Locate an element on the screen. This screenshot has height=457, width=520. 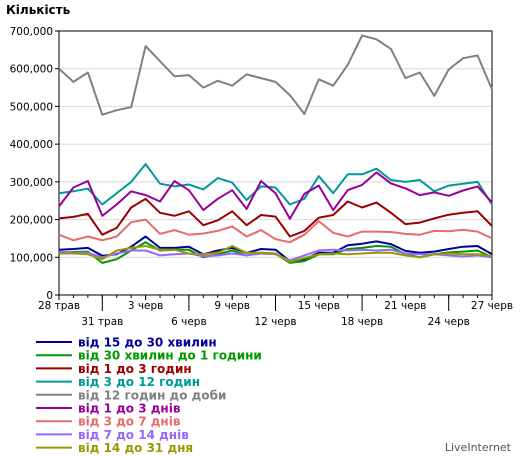
legend-label: від 30 хвилин до 1 години is located at coordinates (170, 356).